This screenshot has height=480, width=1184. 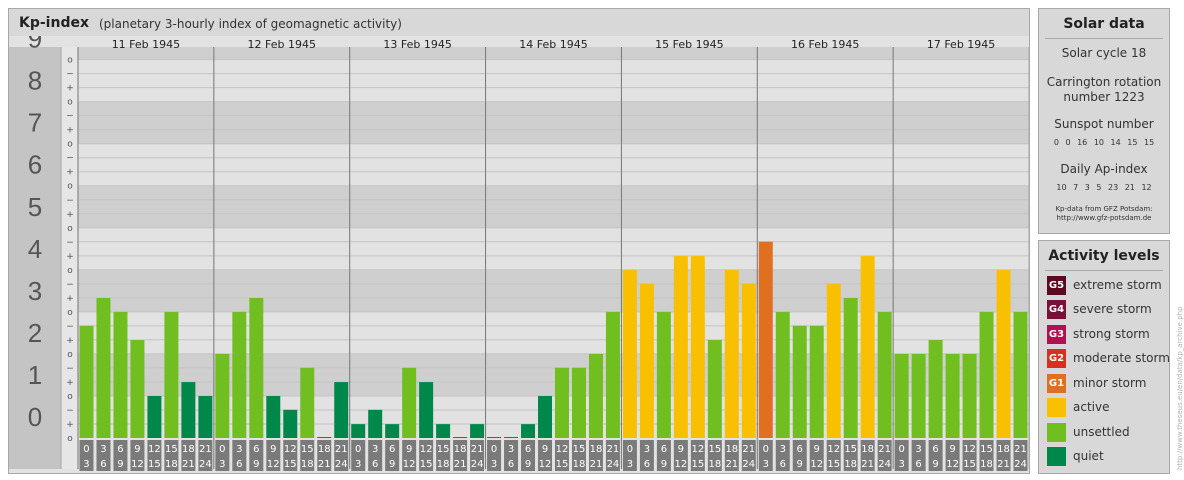 I want to click on interval-start-label: 9, so click(x=681, y=449).